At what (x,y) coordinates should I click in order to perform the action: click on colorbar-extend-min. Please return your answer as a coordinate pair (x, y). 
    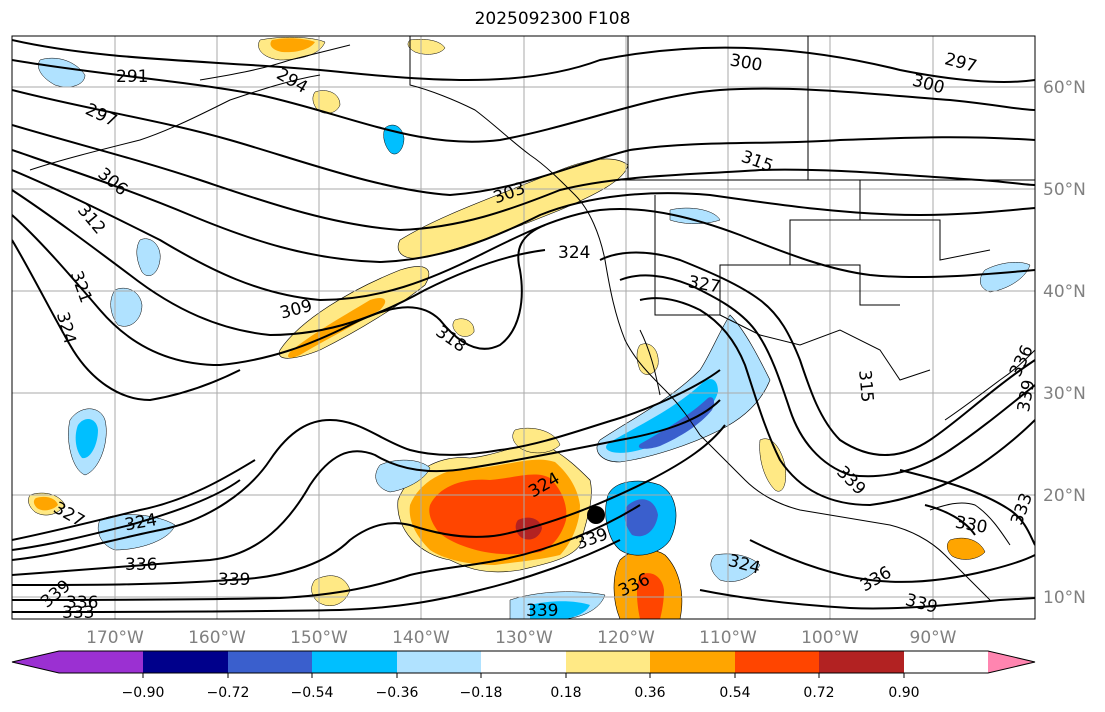
    Looking at the image, I should click on (35, 662).